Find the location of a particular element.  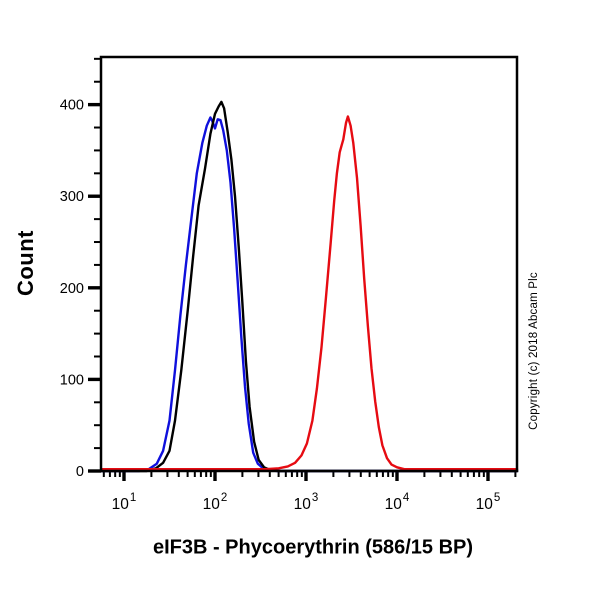

y-tick-label: 400 is located at coordinates (72, 106).